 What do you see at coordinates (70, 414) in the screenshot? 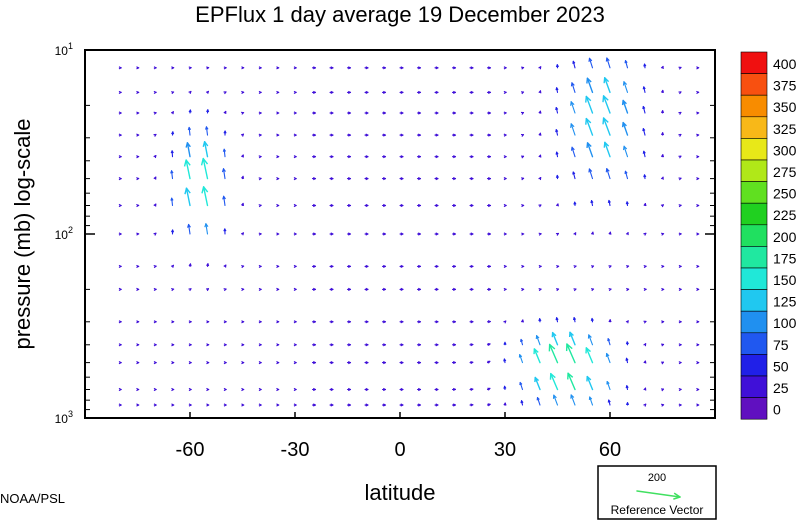
I see `y-tick-exponent: 3` at bounding box center [70, 414].